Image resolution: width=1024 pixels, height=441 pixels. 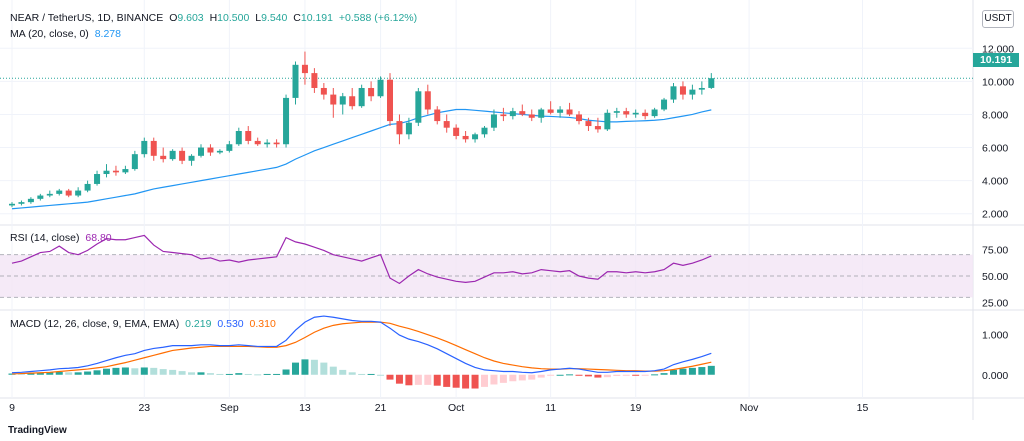 What do you see at coordinates (995, 182) in the screenshot?
I see `price-tick-label: 4.000` at bounding box center [995, 182].